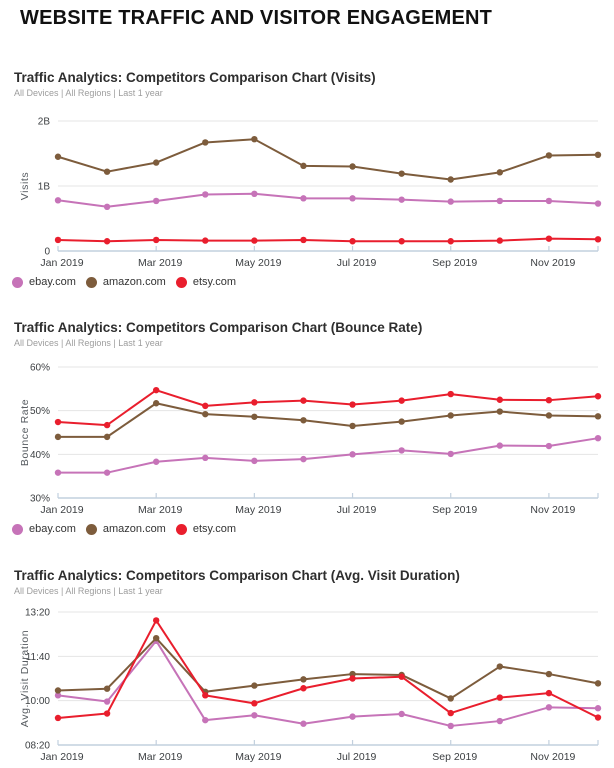 This screenshot has width=614, height=768. What do you see at coordinates (256, 18) in the screenshot?
I see `page-title: WEBSITE TRAFFIC AND VISITOR ENGAGEMENT` at bounding box center [256, 18].